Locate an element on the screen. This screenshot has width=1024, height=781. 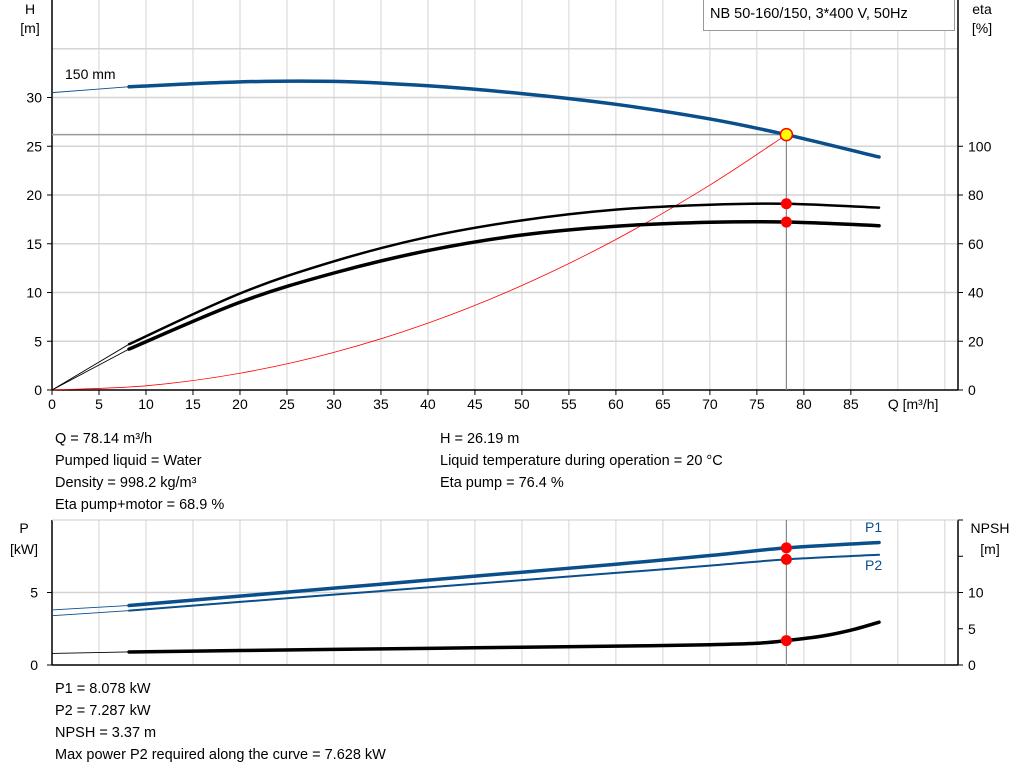
x-tick-label: 60 is located at coordinates (616, 404).